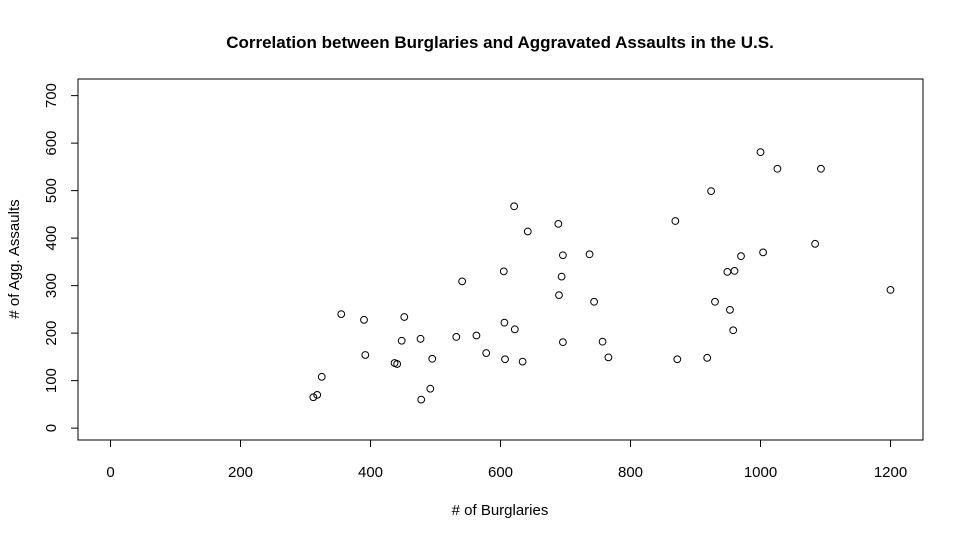 The height and width of the screenshot is (539, 964). I want to click on x-tick-label: 600, so click(500, 472).